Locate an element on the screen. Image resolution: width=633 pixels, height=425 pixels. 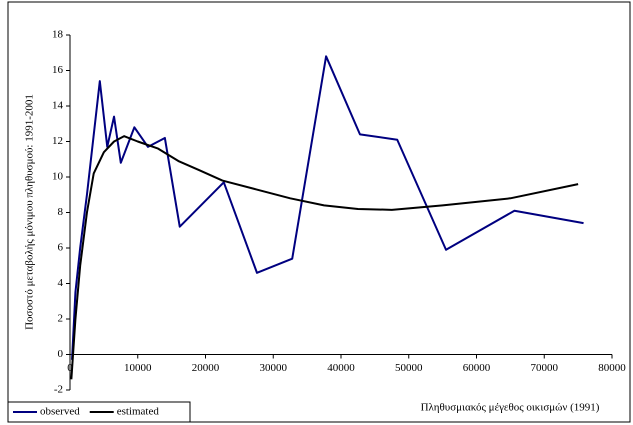
y-tick-label: 14 is located at coordinates (58, 106).